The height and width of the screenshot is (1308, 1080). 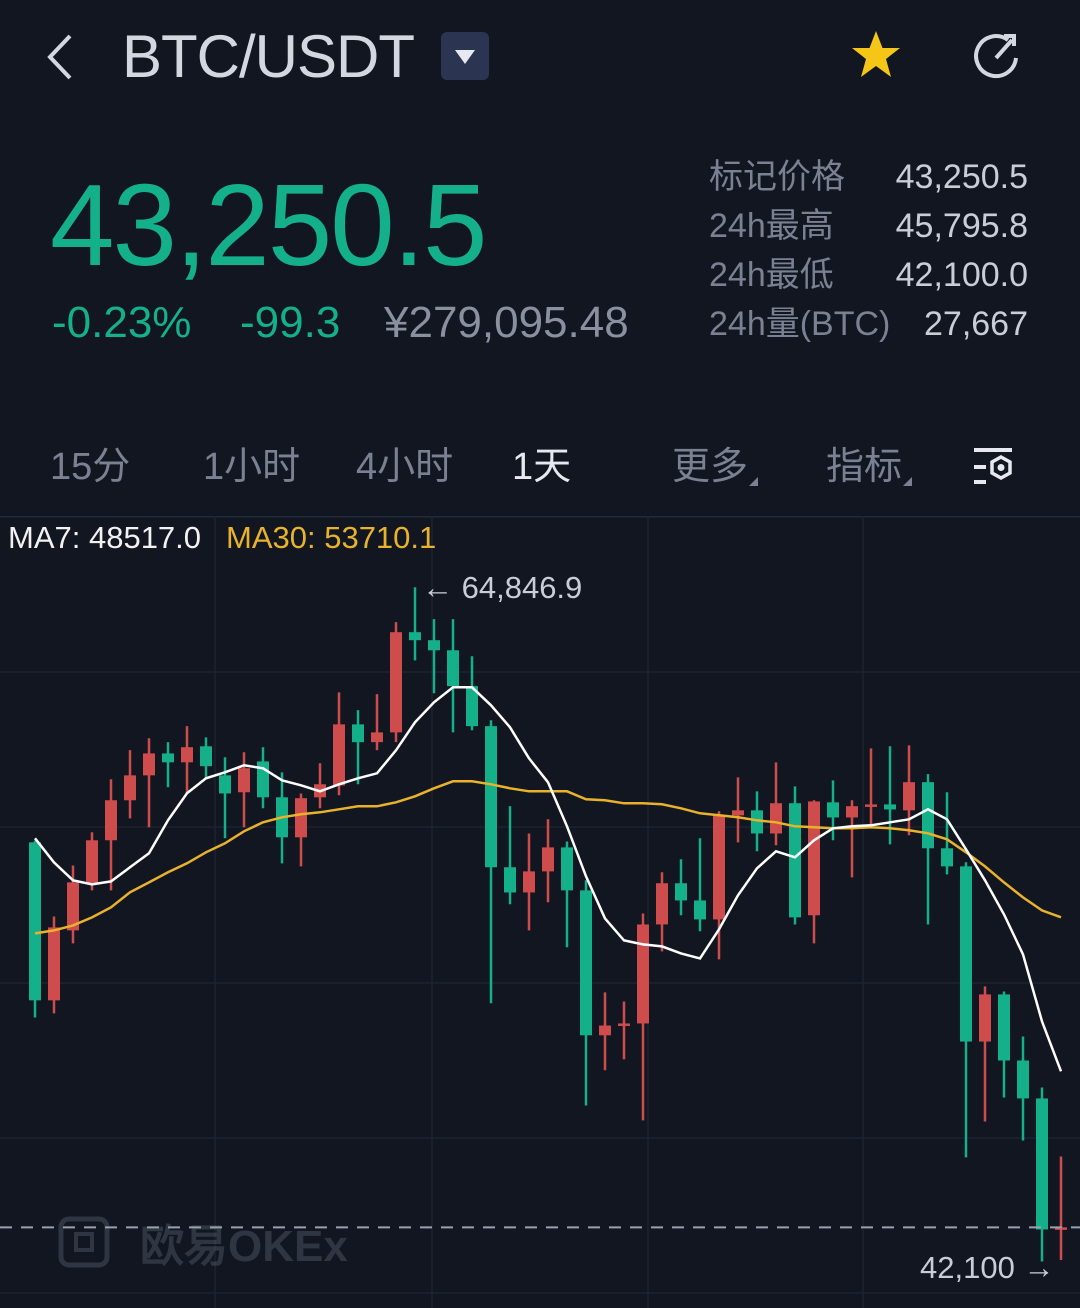 What do you see at coordinates (800, 324) in the screenshot?
I see `volume-24h-label: 24h量(BTC)` at bounding box center [800, 324].